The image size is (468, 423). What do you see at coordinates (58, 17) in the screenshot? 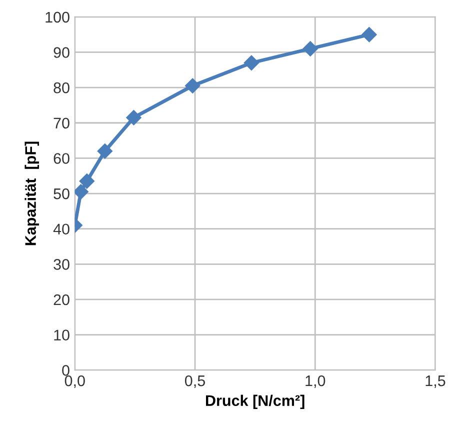
I see `y-tick-label: 100` at bounding box center [58, 17].